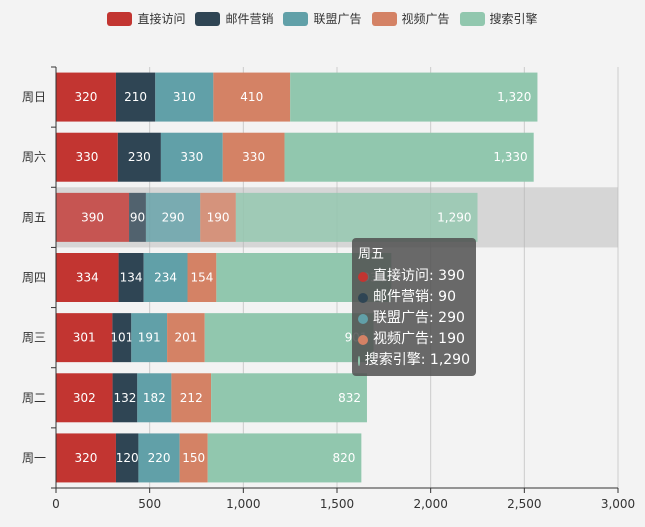 This screenshot has width=645, height=527. I want to click on legend-item-video: 视频广告, so click(410, 18).